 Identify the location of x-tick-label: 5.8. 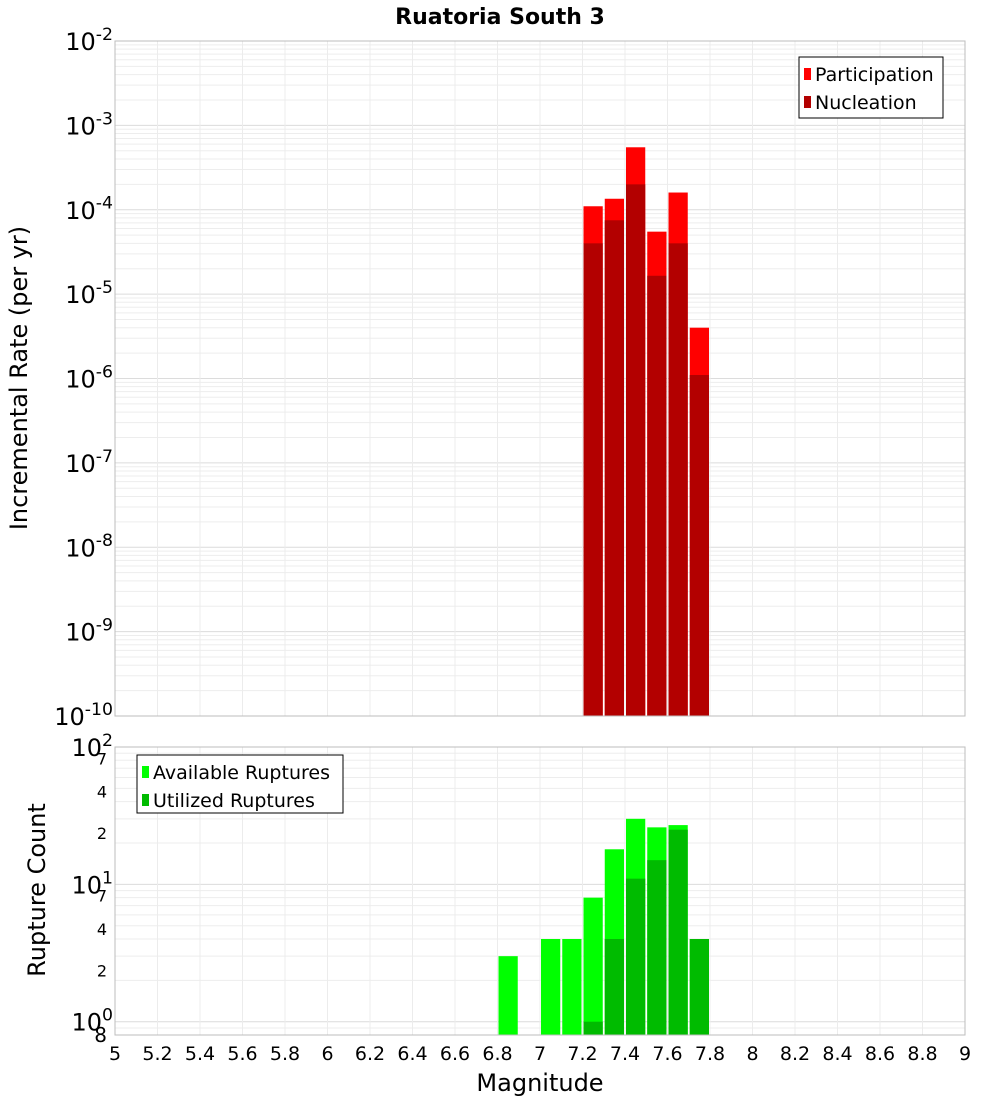
(285, 1054).